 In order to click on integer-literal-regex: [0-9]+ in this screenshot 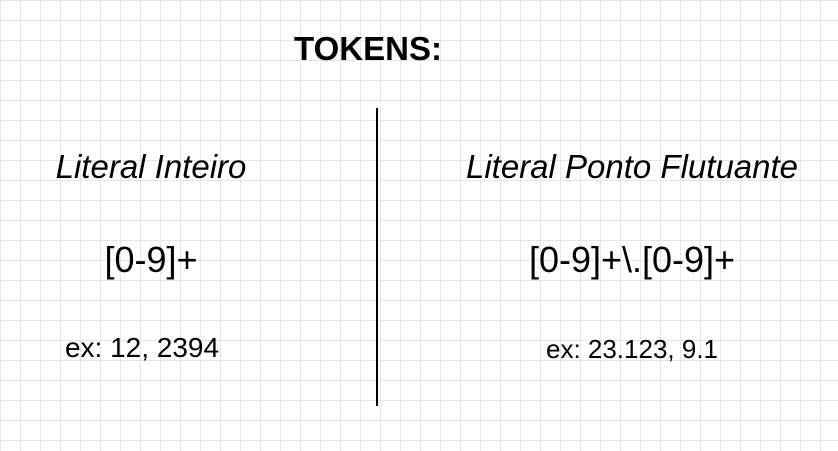, I will do `click(151, 259)`.